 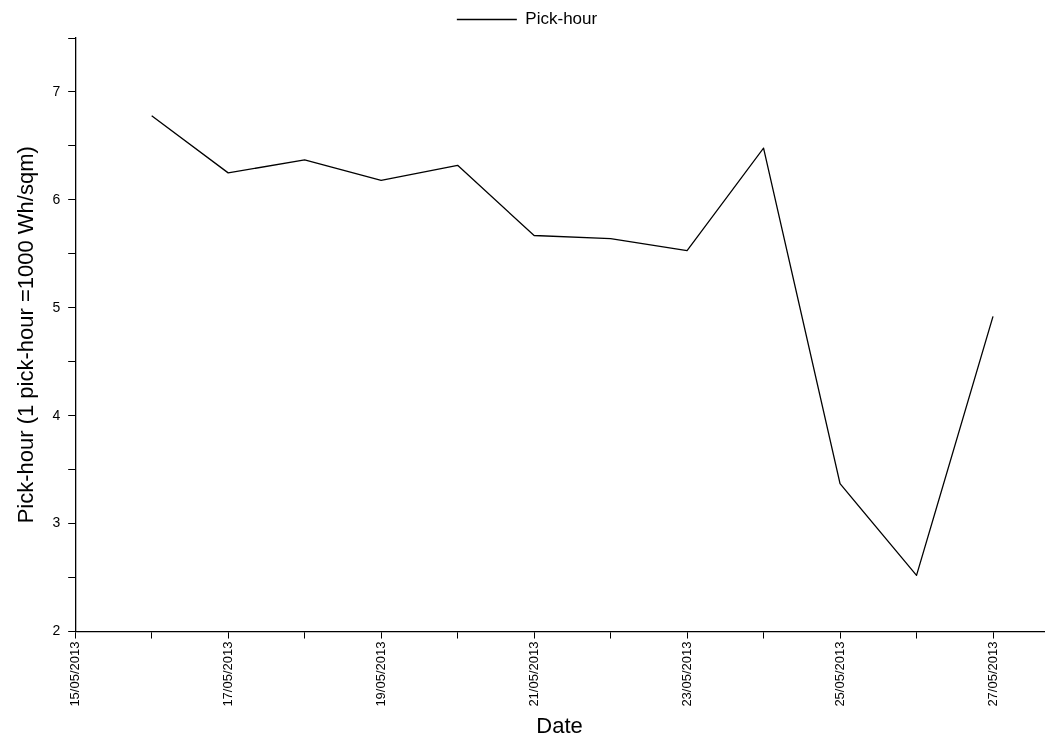 I want to click on x-axis-title: Date, so click(x=559, y=725).